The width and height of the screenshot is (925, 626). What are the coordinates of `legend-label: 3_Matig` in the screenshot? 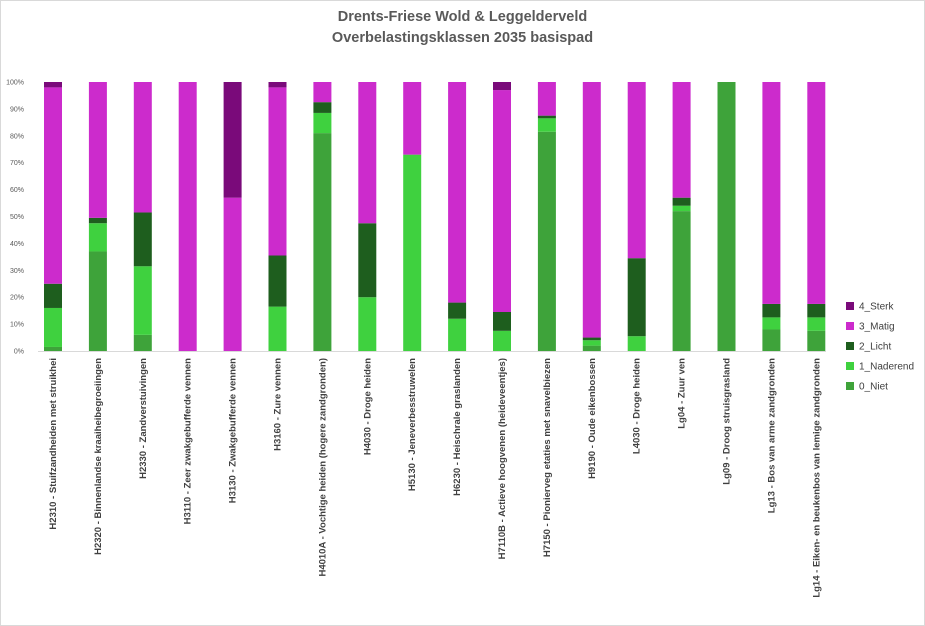 It's located at (877, 327).